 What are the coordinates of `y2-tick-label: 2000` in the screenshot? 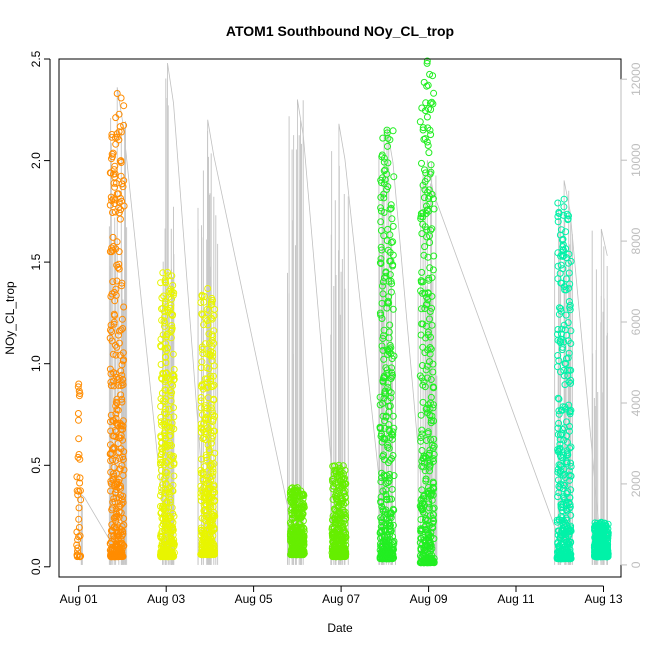 It's located at (636, 483).